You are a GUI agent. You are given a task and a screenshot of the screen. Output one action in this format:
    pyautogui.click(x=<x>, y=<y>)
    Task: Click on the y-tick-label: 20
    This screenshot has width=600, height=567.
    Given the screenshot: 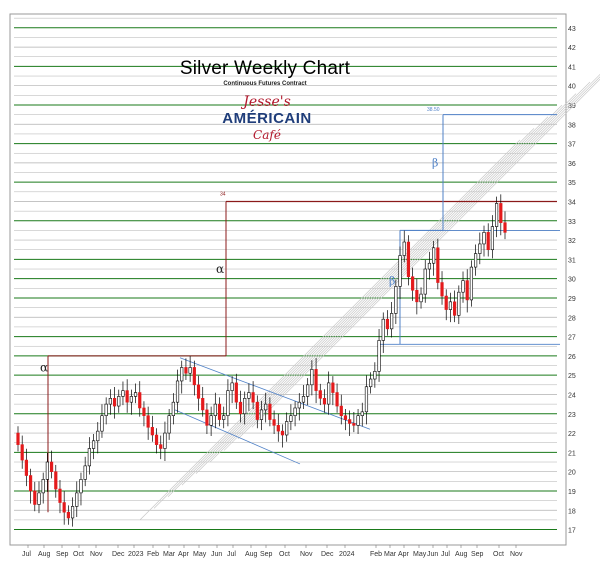 What is the action you would take?
    pyautogui.click(x=572, y=473)
    